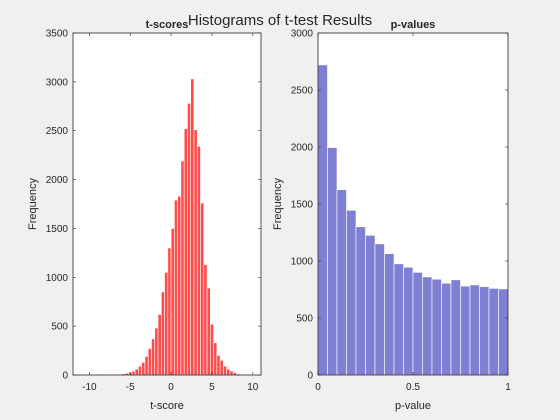 This screenshot has height=420, width=560. I want to click on t-scores-ytick-label: 3000, so click(57, 82).